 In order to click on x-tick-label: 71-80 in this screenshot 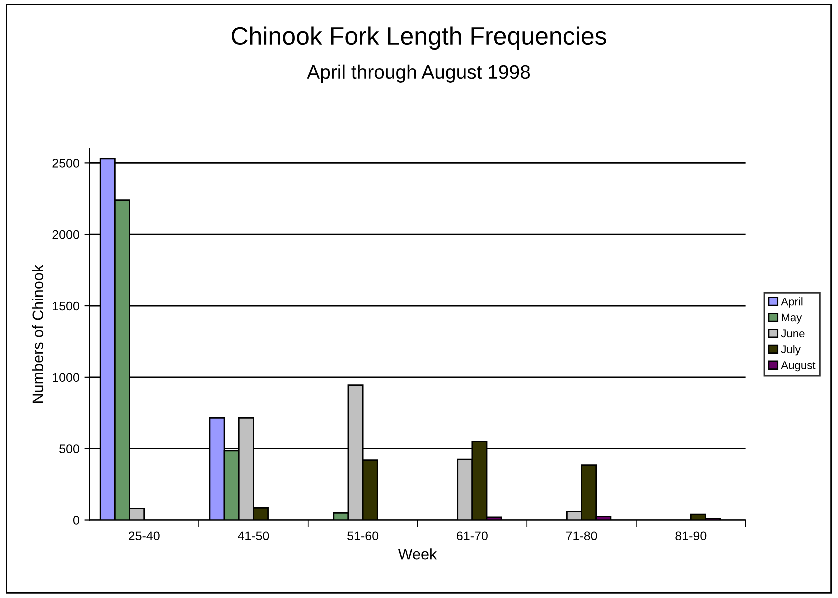, I will do `click(582, 536)`.